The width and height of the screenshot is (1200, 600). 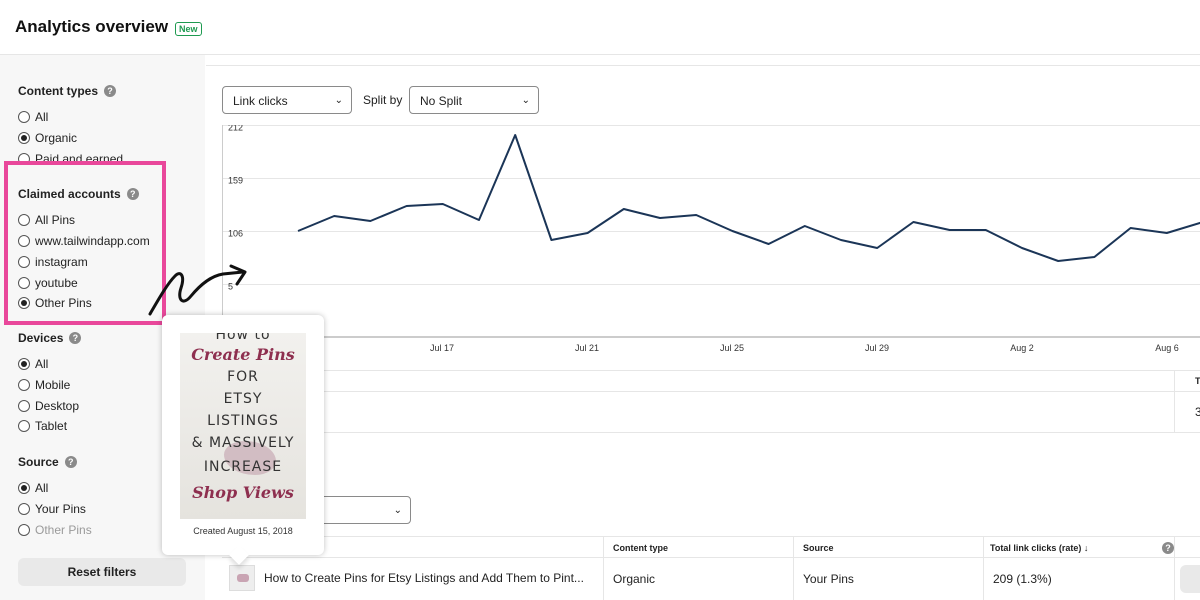 I want to click on x-tick-label: Jul 25, so click(x=732, y=348).